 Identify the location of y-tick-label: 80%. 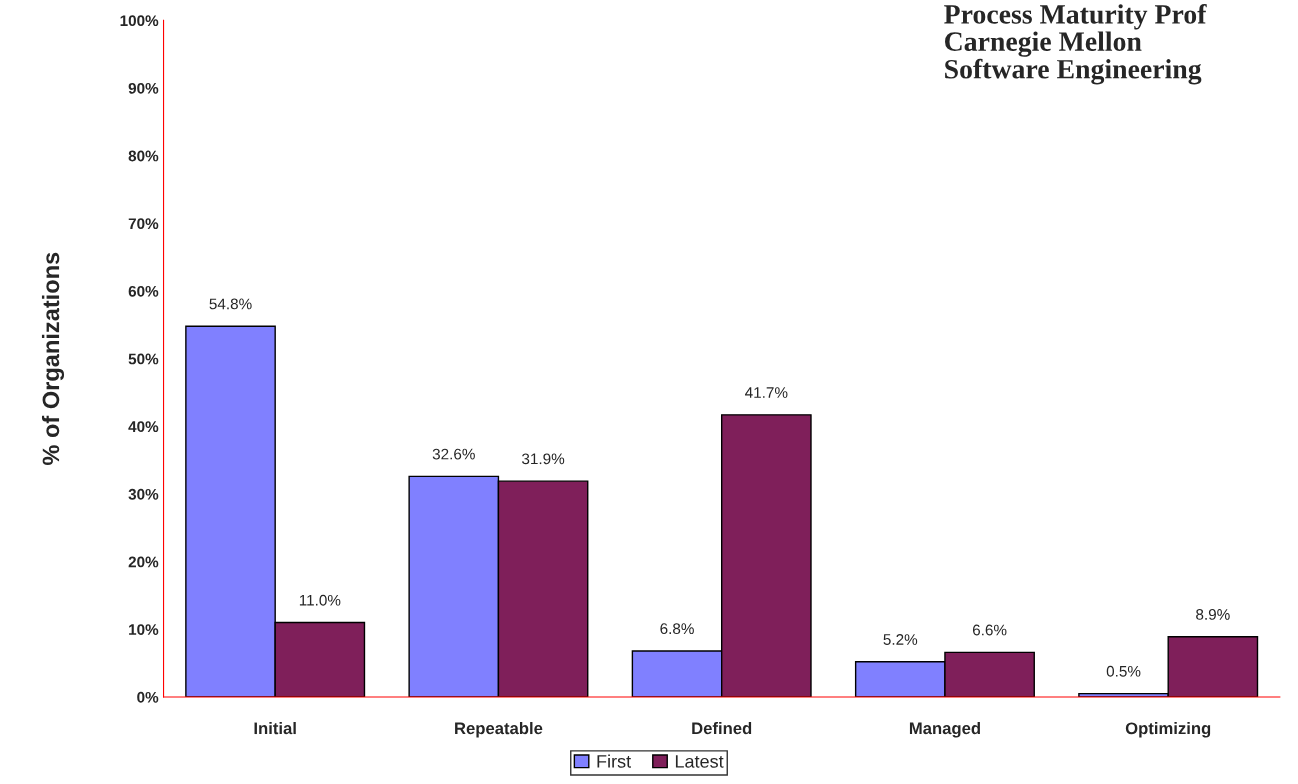
(143, 156).